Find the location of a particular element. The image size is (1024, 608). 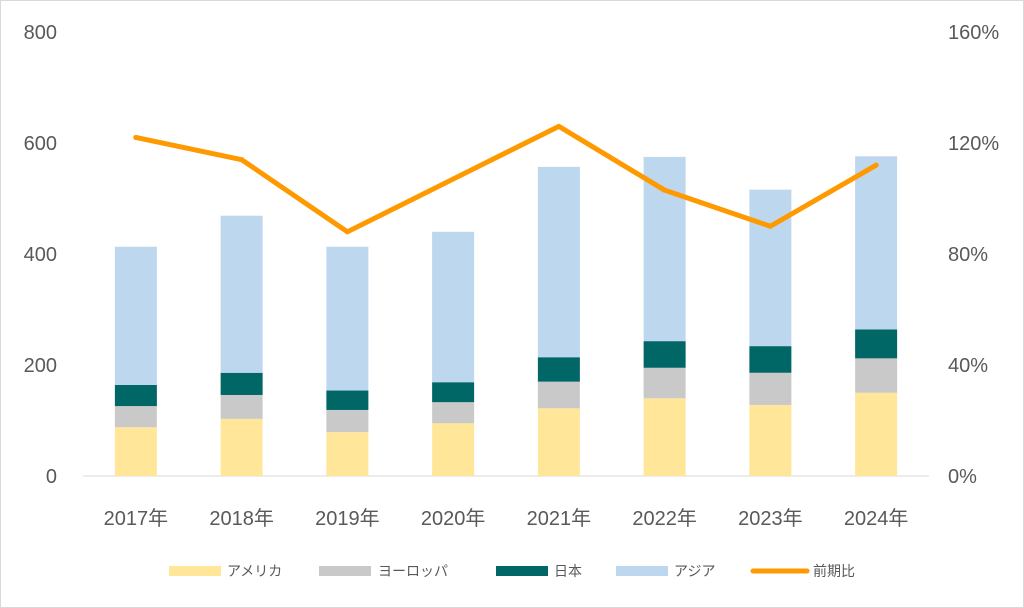

x-tick-label: 2024年 is located at coordinates (876, 518).